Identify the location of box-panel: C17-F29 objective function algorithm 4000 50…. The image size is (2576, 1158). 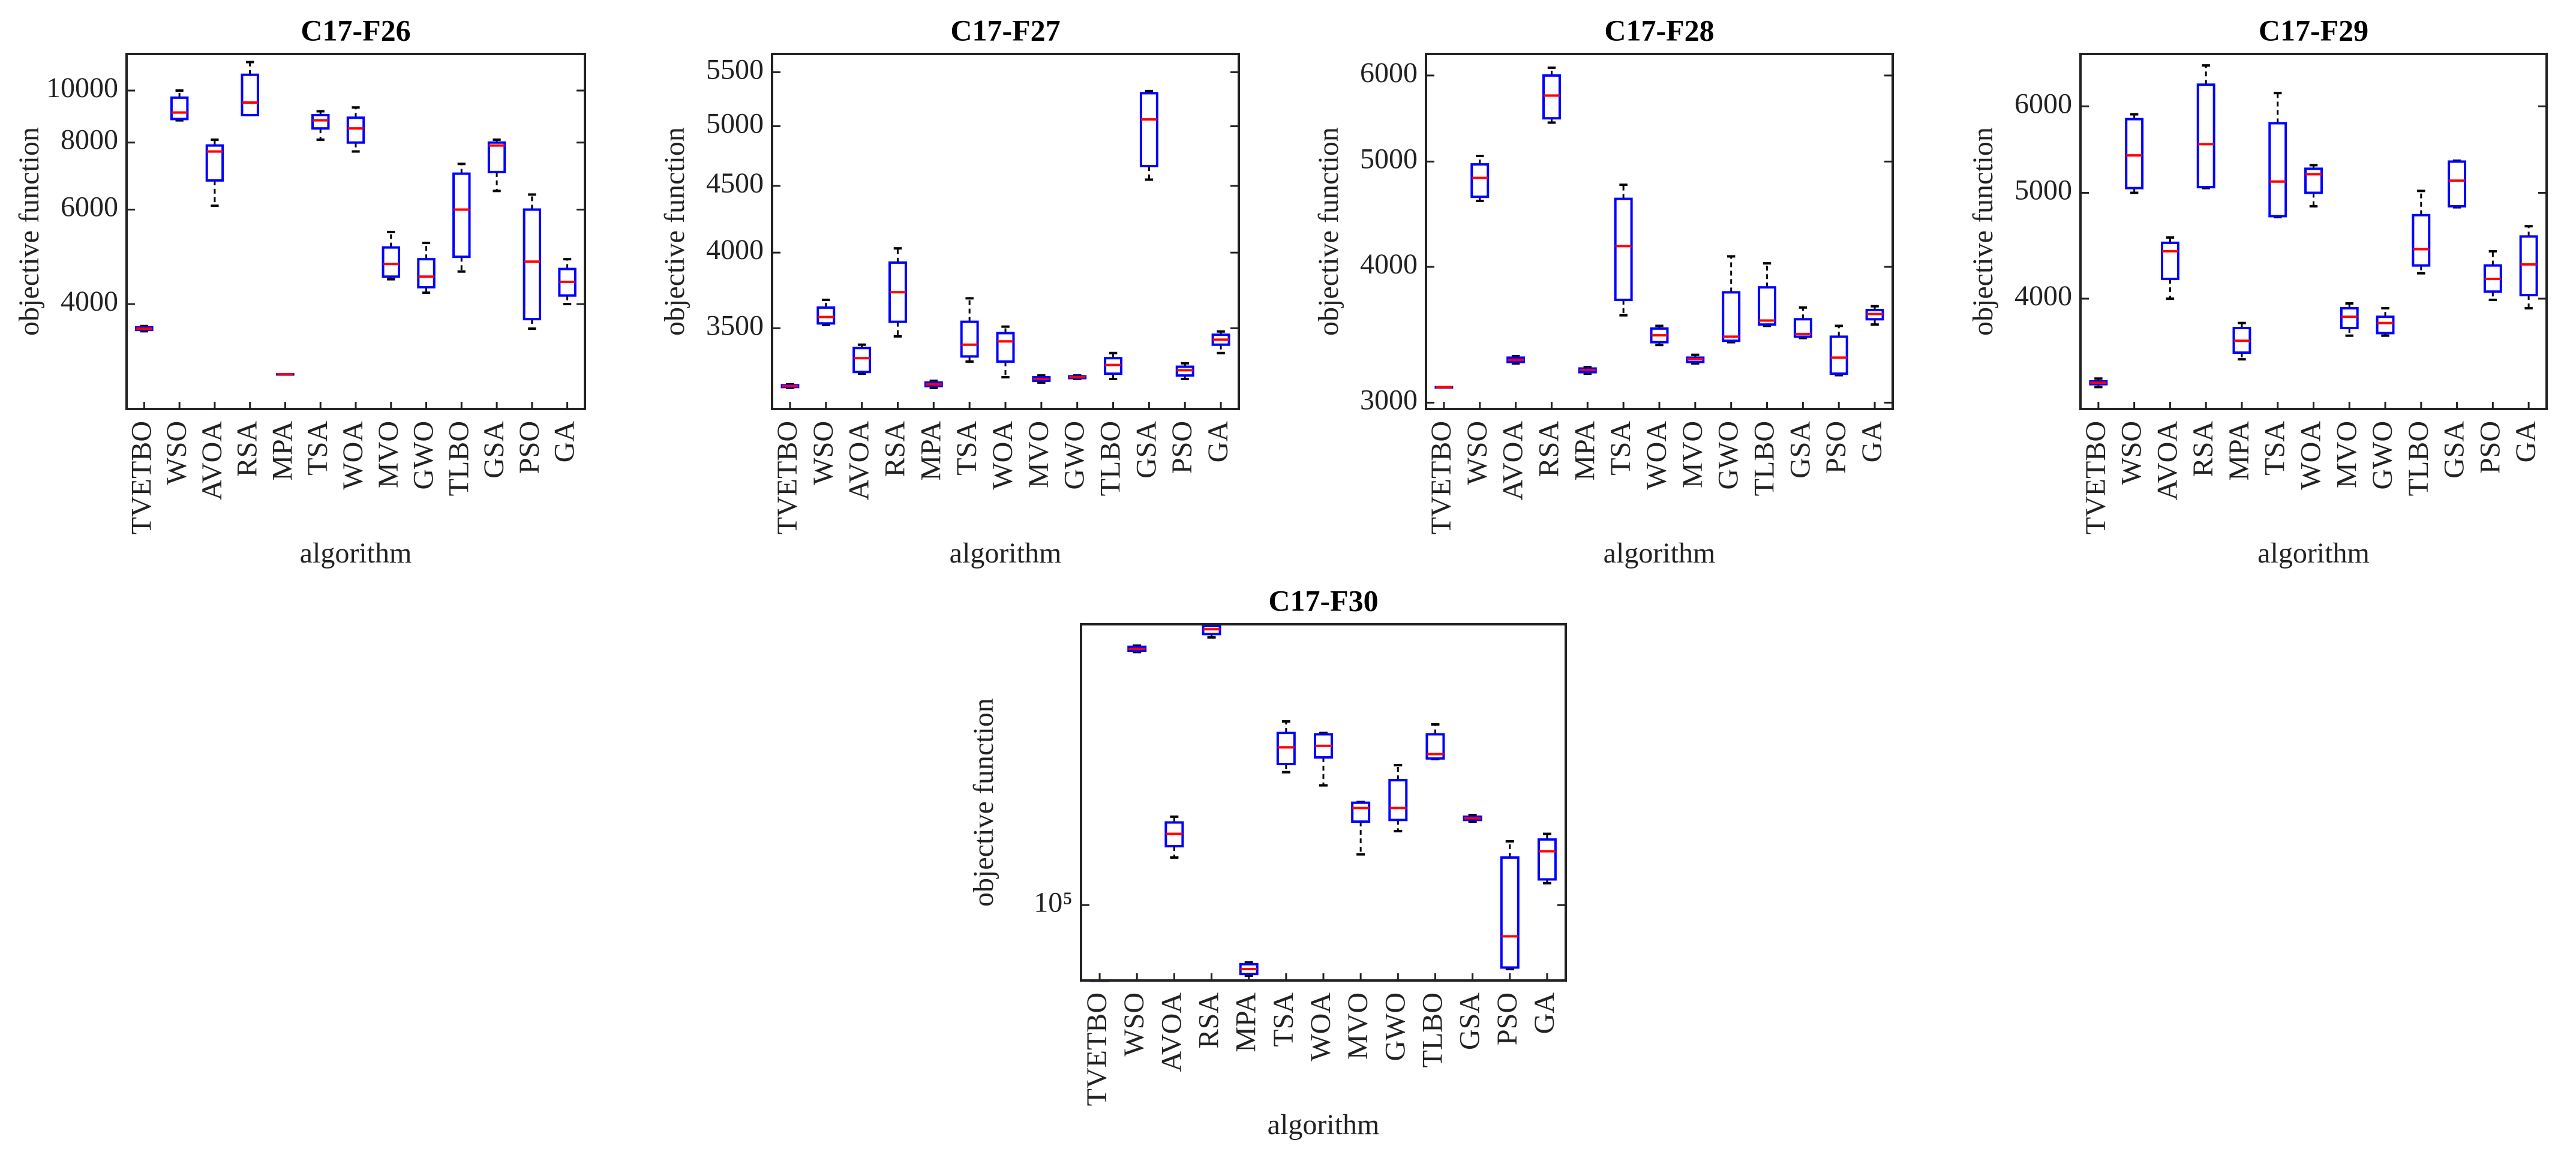
(2258, 291).